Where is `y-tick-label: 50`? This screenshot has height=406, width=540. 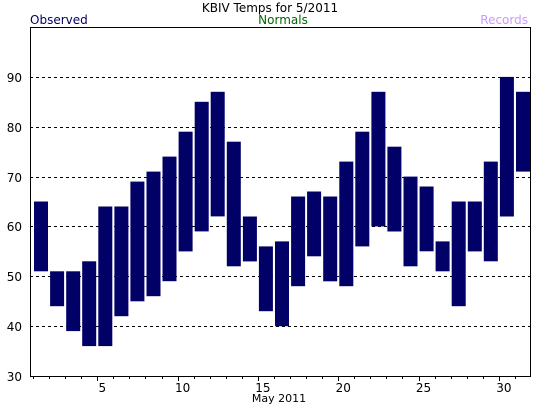
y-tick-label: 50 is located at coordinates (14, 277).